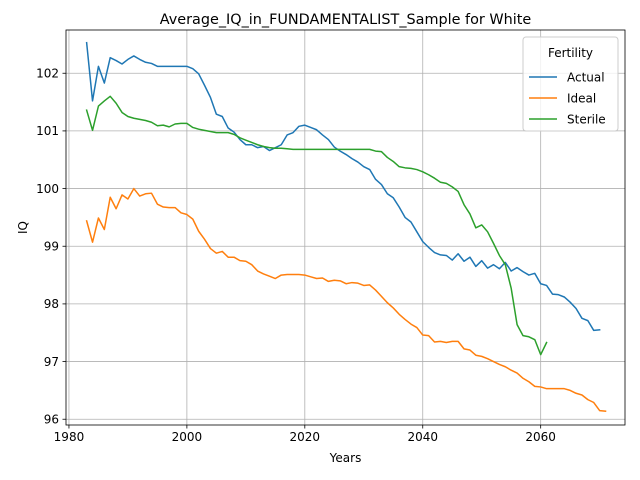 This screenshot has height=480, width=640. Describe the element at coordinates (51, 304) in the screenshot. I see `y-tick-label: 98` at that location.